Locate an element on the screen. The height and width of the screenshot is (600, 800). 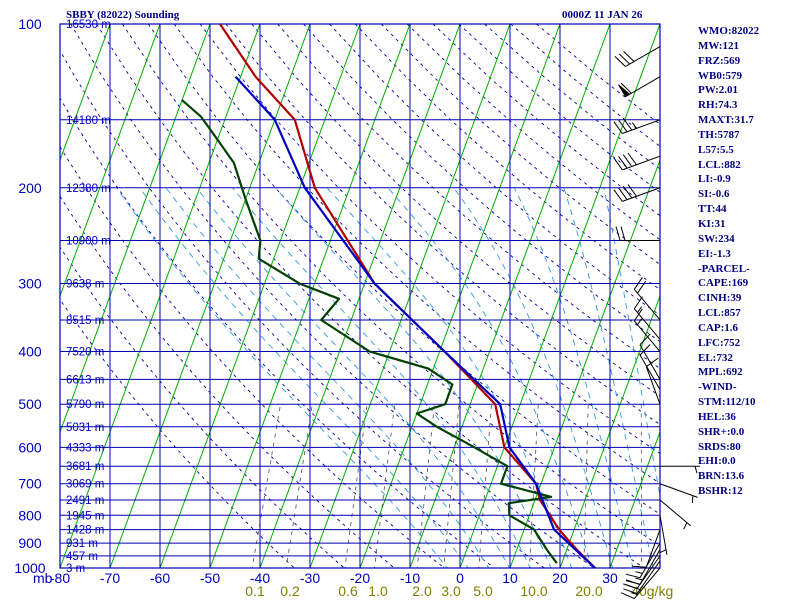
pressure-tick-label: 700 is located at coordinates (30, 484).